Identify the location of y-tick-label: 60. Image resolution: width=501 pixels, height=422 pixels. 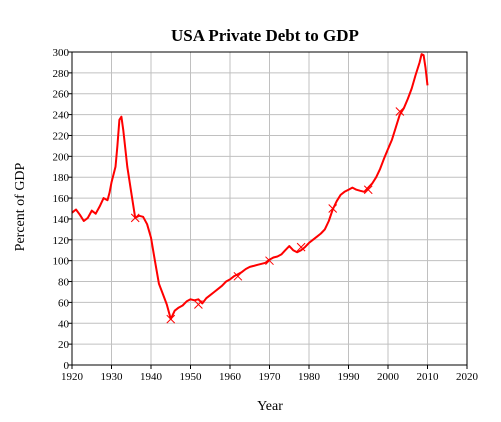
(64, 303).